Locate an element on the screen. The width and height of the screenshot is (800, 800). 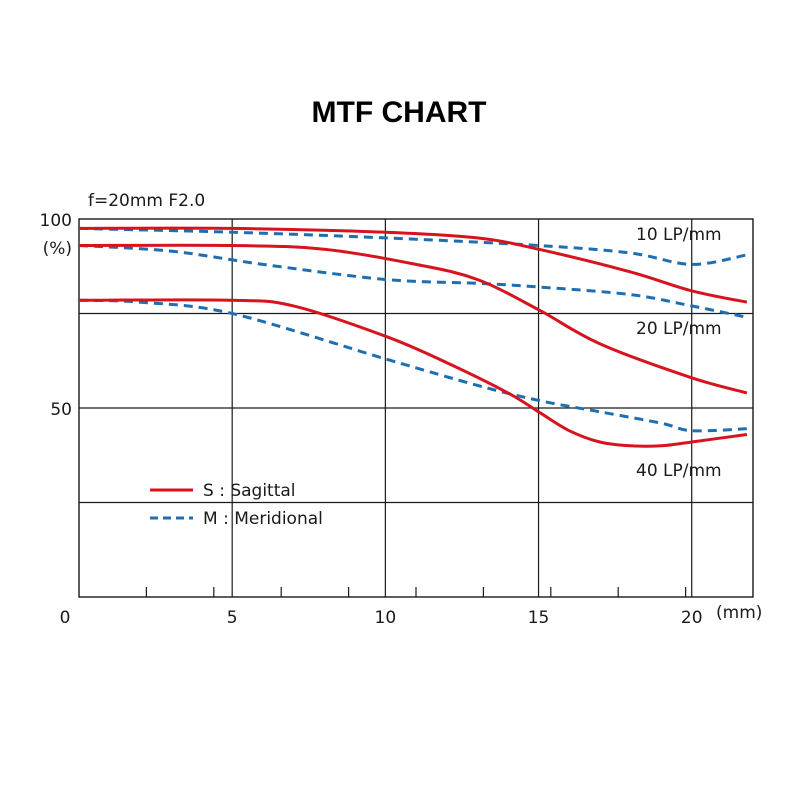
series-sagittal-10lp is located at coordinates (413, 265).